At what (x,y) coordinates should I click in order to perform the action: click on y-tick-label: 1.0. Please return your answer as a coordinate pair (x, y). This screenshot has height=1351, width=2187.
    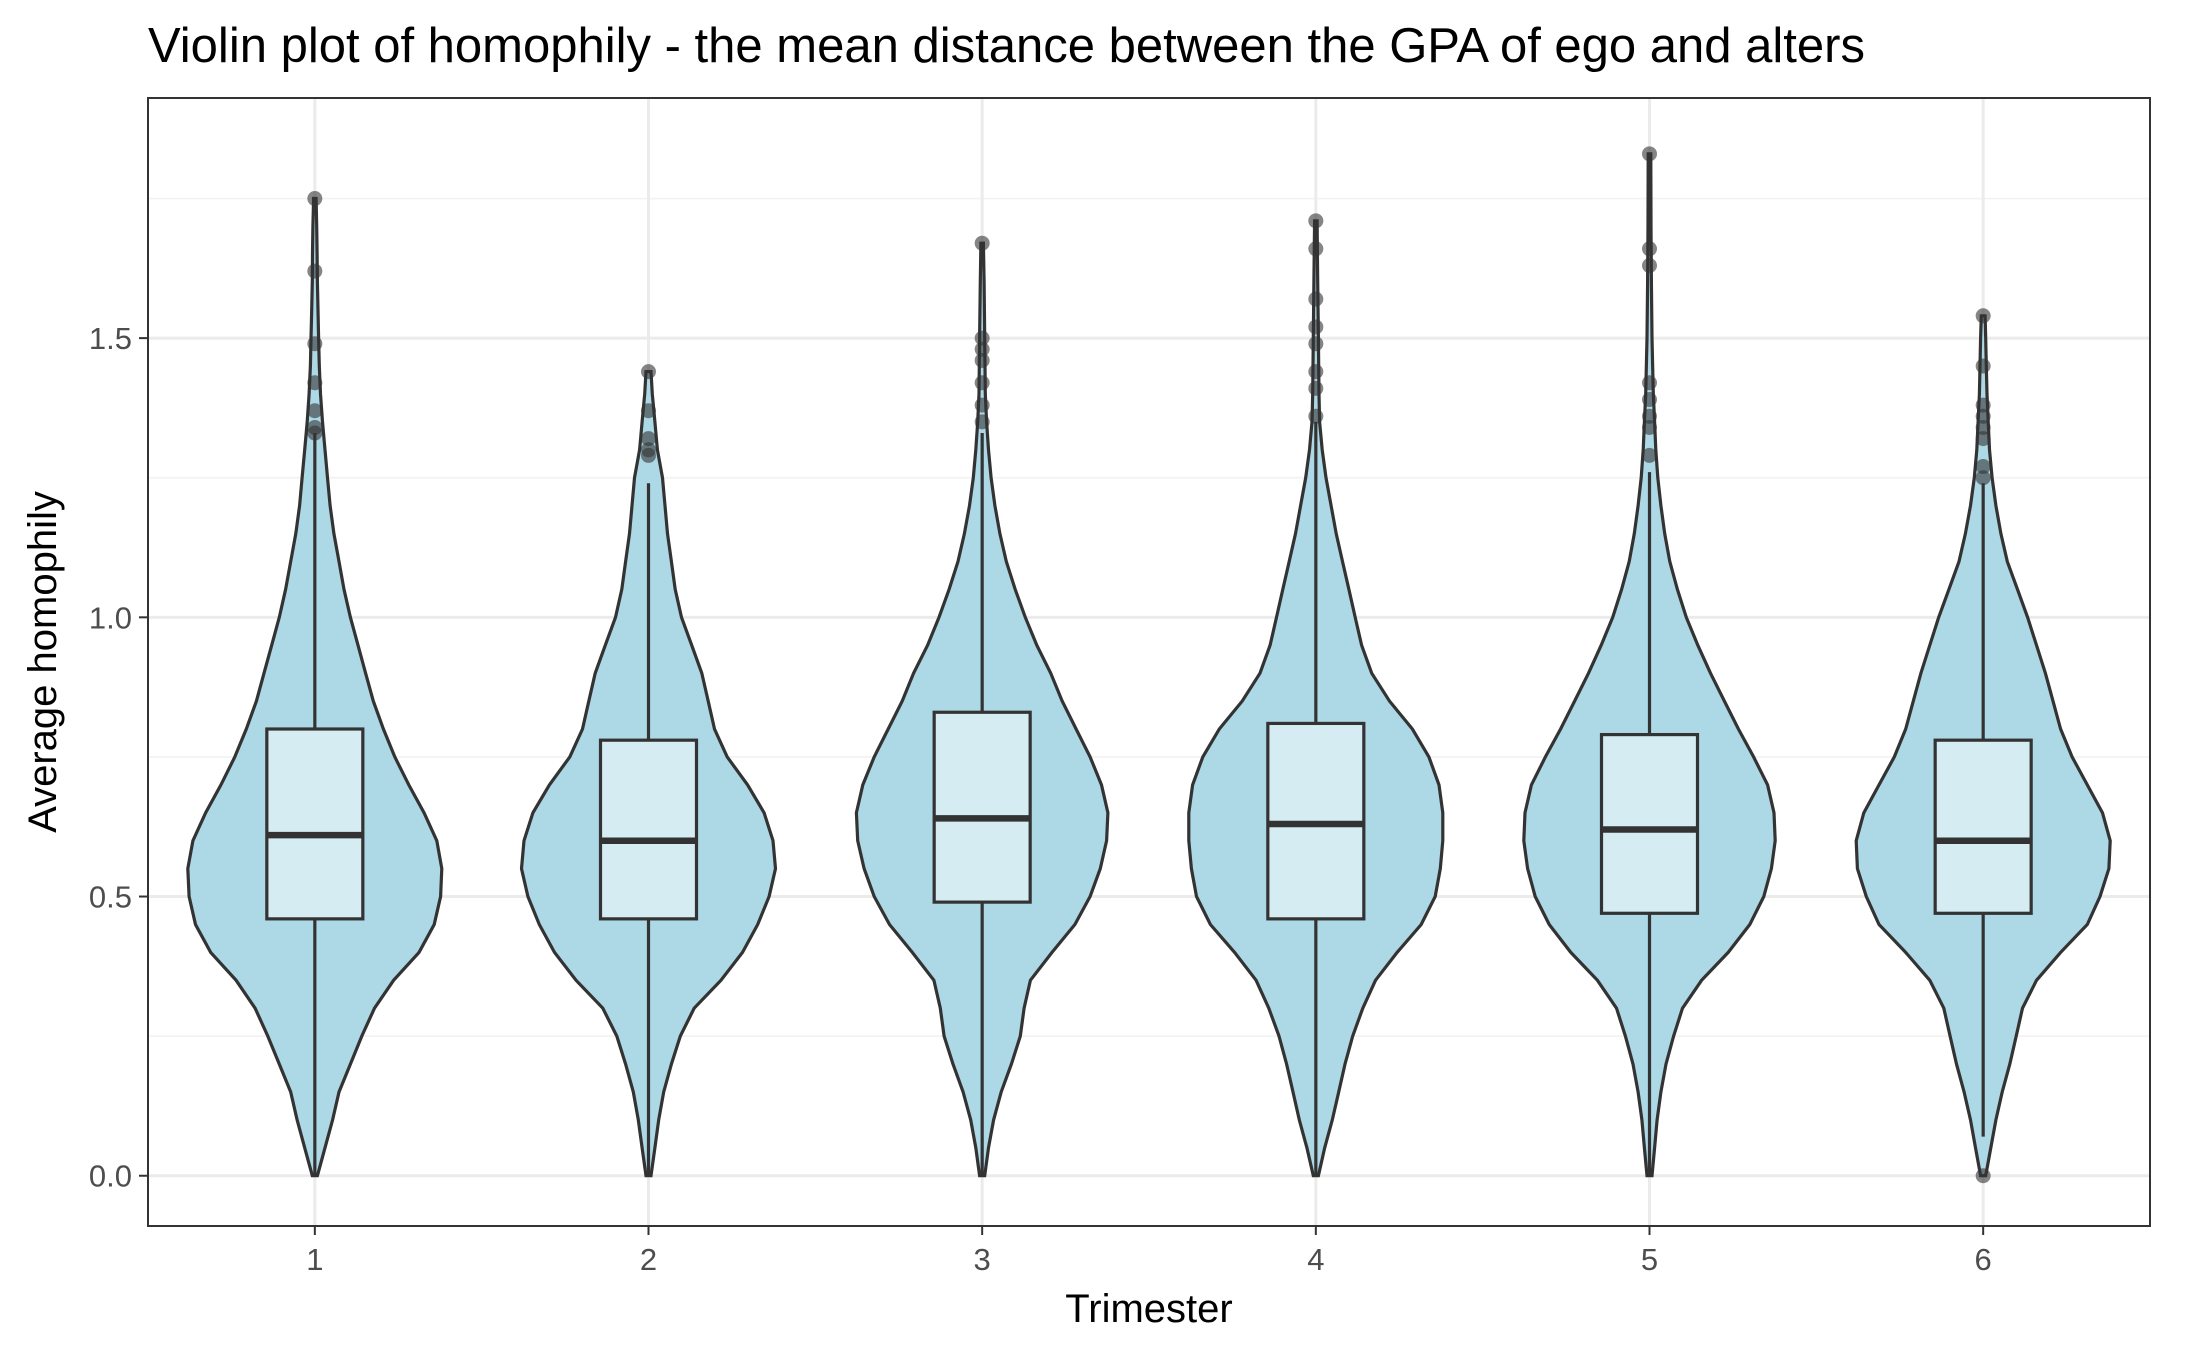
    Looking at the image, I should click on (110, 617).